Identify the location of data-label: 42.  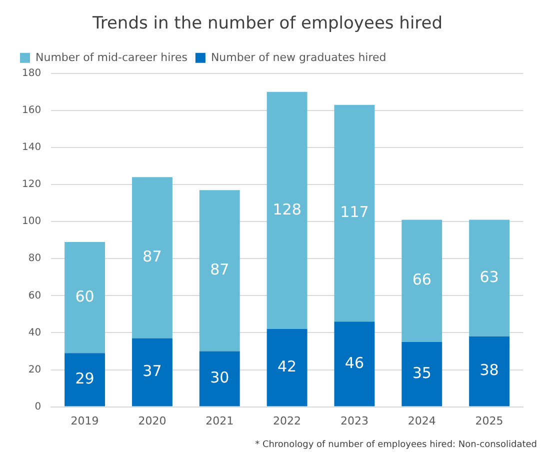
(287, 367).